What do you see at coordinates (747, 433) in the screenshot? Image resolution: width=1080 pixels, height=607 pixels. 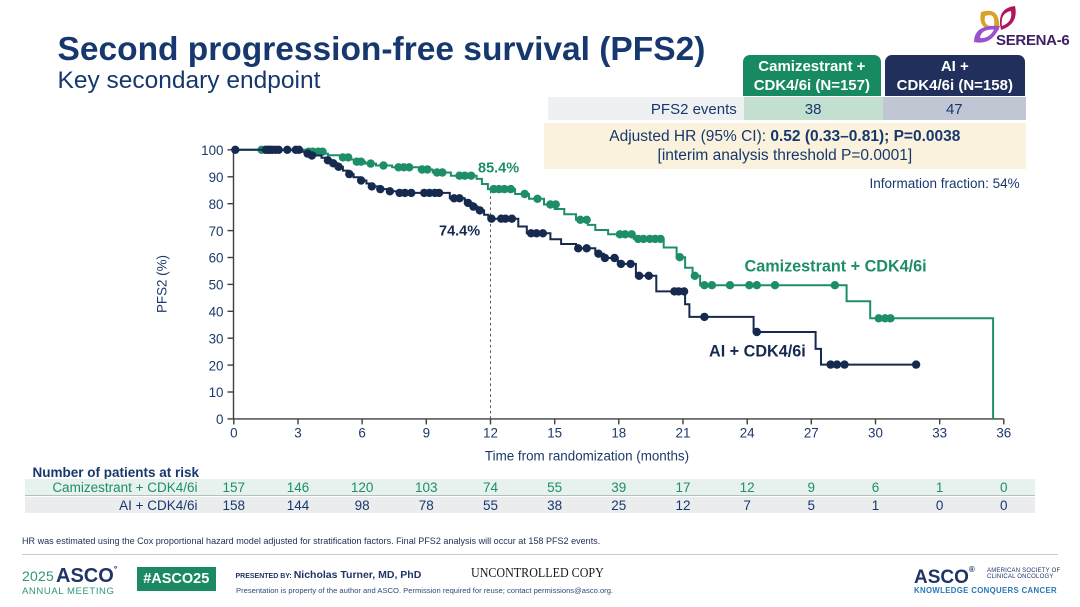 I see `svg-text: 24` at bounding box center [747, 433].